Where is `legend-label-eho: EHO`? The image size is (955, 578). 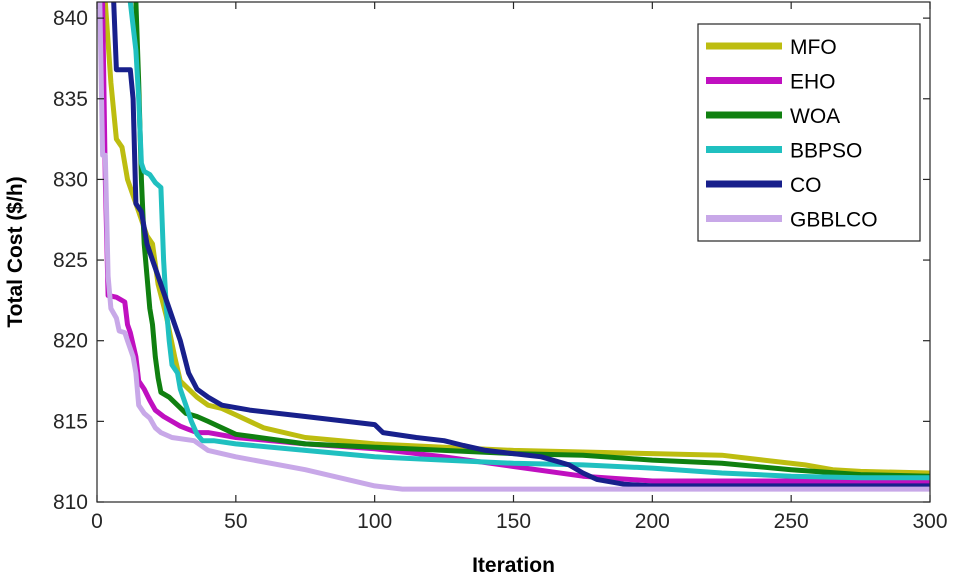
legend-label-eho: EHO is located at coordinates (813, 82).